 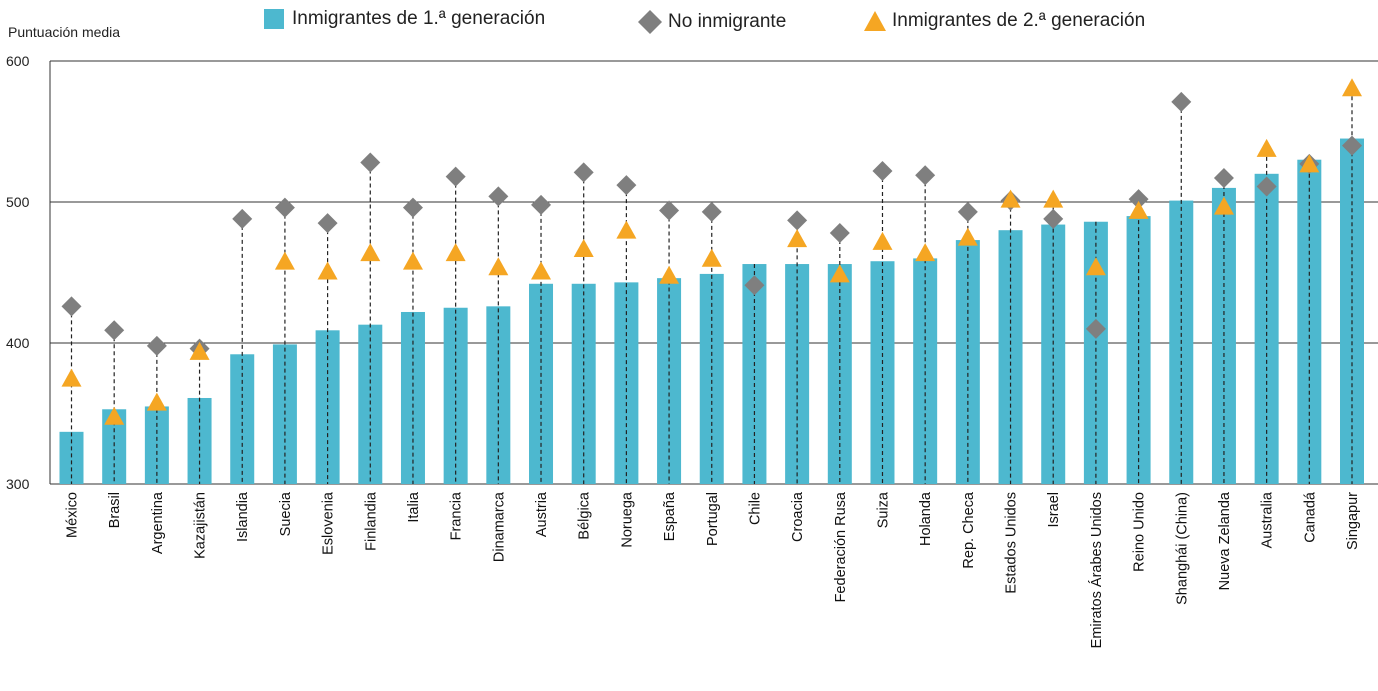 I want to click on x-tick-label: Kazajistán, so click(x=201, y=525).